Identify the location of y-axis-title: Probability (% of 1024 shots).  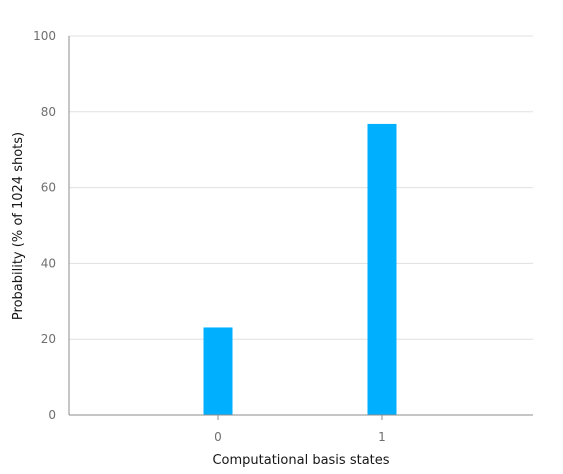
(18, 226).